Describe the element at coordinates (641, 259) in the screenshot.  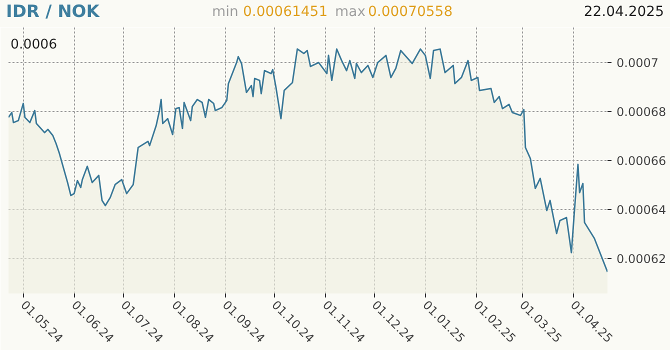
I see `y-tick-label: 0.00062` at that location.